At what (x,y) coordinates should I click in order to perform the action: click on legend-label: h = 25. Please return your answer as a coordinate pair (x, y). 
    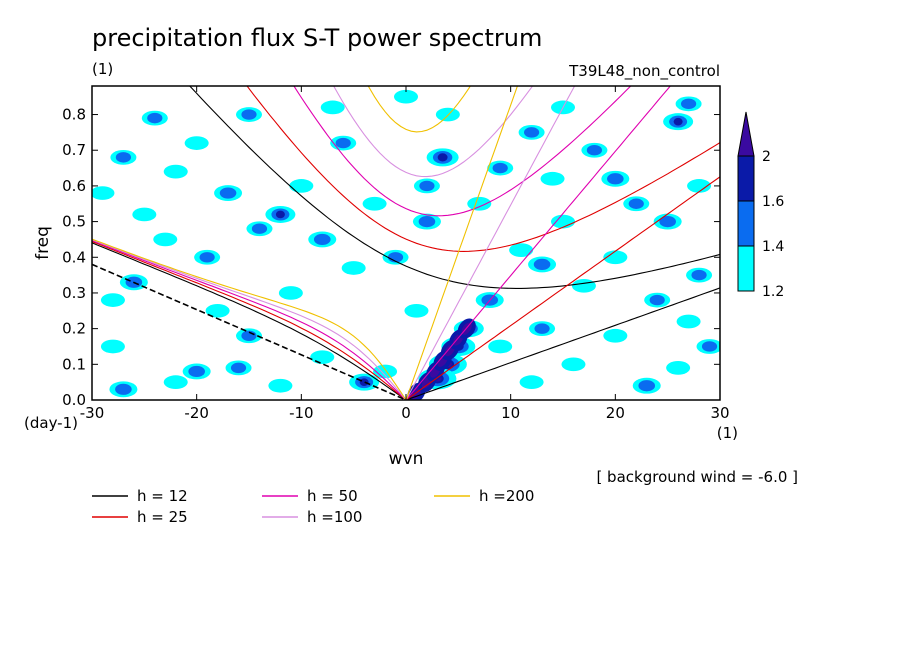
    Looking at the image, I should click on (162, 517).